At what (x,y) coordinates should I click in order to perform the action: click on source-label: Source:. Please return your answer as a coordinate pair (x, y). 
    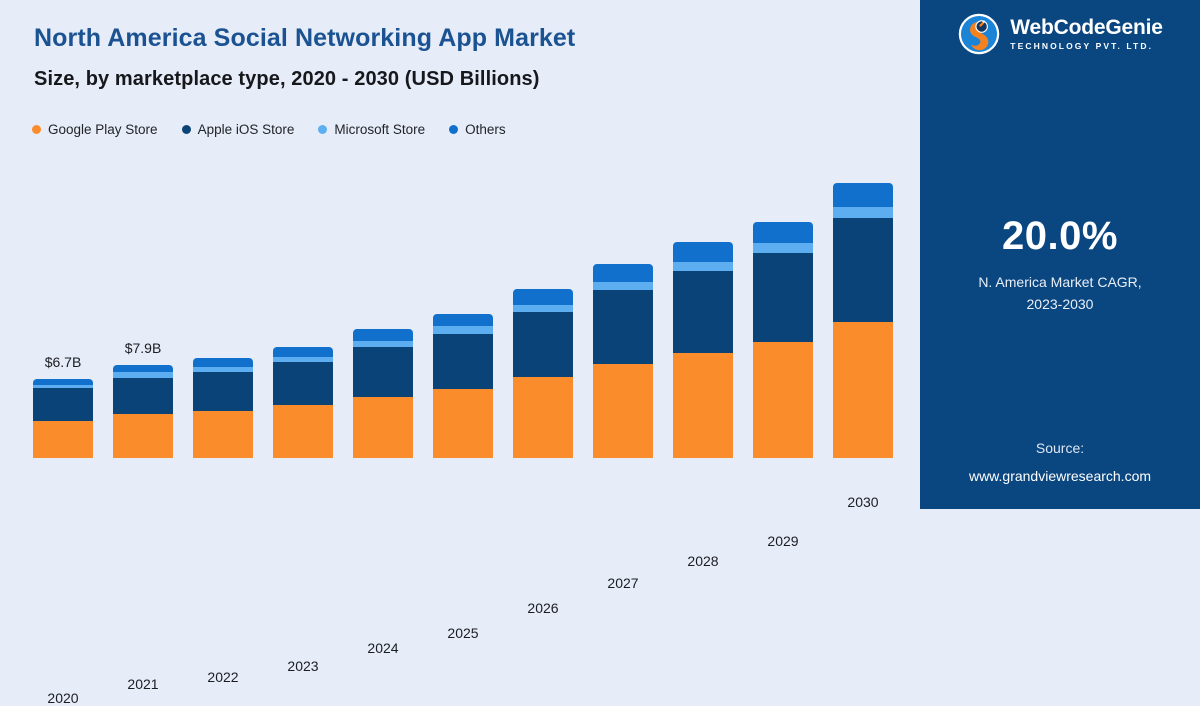
    Looking at the image, I should click on (1060, 448).